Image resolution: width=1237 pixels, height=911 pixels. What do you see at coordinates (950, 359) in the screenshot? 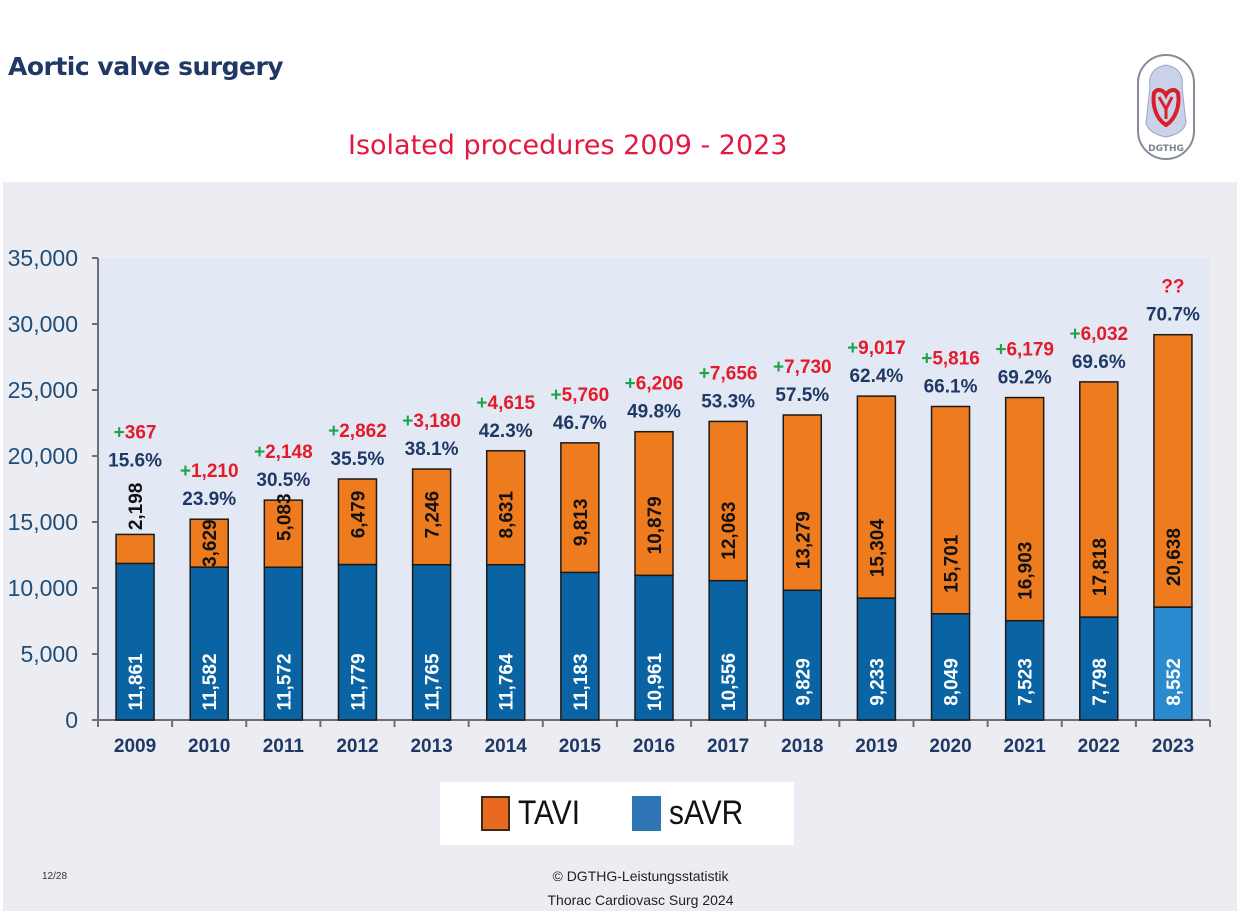
I see `tavi-increase-label: +5,816` at bounding box center [950, 359].